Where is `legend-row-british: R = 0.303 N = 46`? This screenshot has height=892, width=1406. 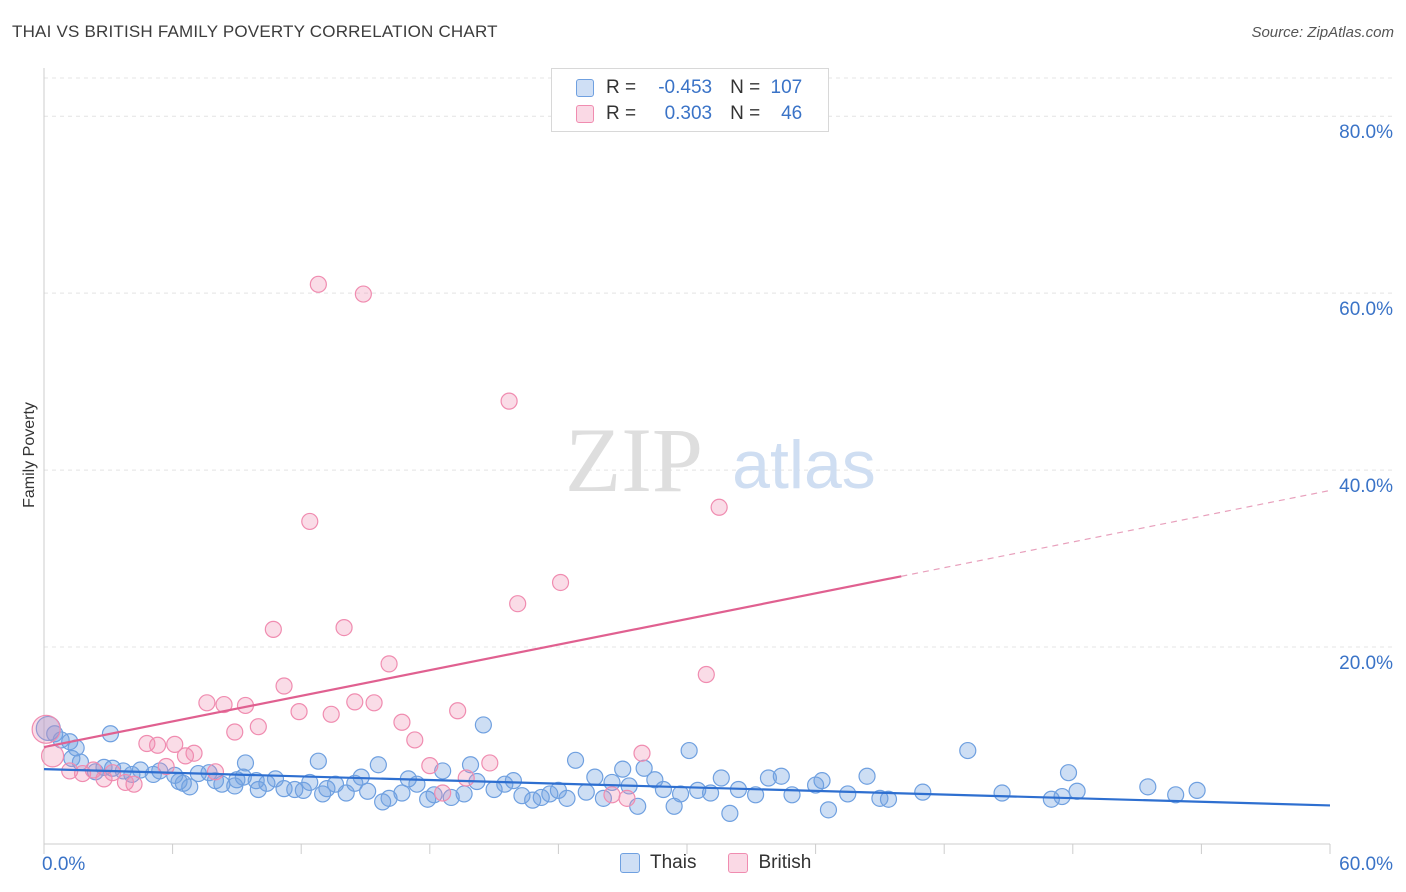 legend-row-british: R = 0.303 N = 46 is located at coordinates (689, 114).